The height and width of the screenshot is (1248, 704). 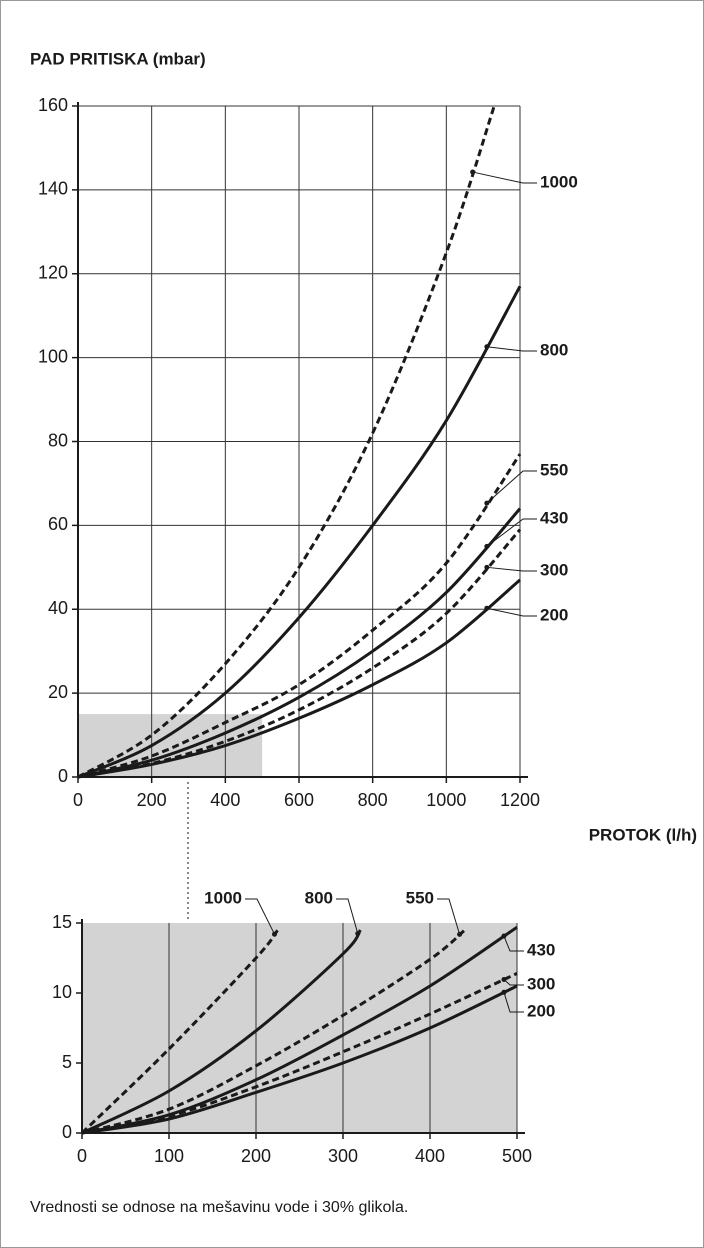 I want to click on x-tick-label: 300, so click(x=343, y=1156).